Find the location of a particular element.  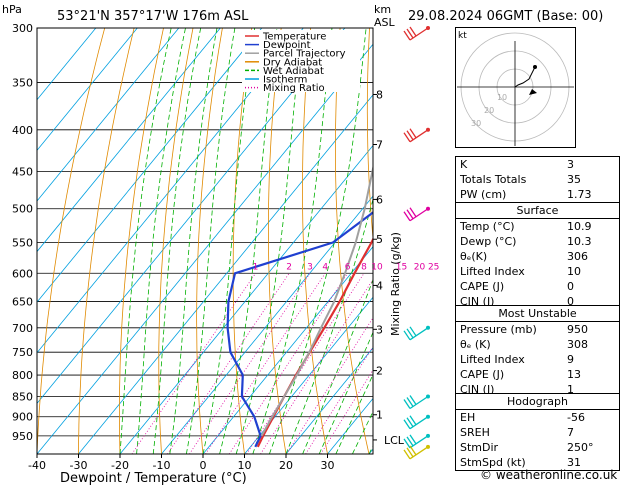

asl-unit-label: ASL is located at coordinates (385, 22).